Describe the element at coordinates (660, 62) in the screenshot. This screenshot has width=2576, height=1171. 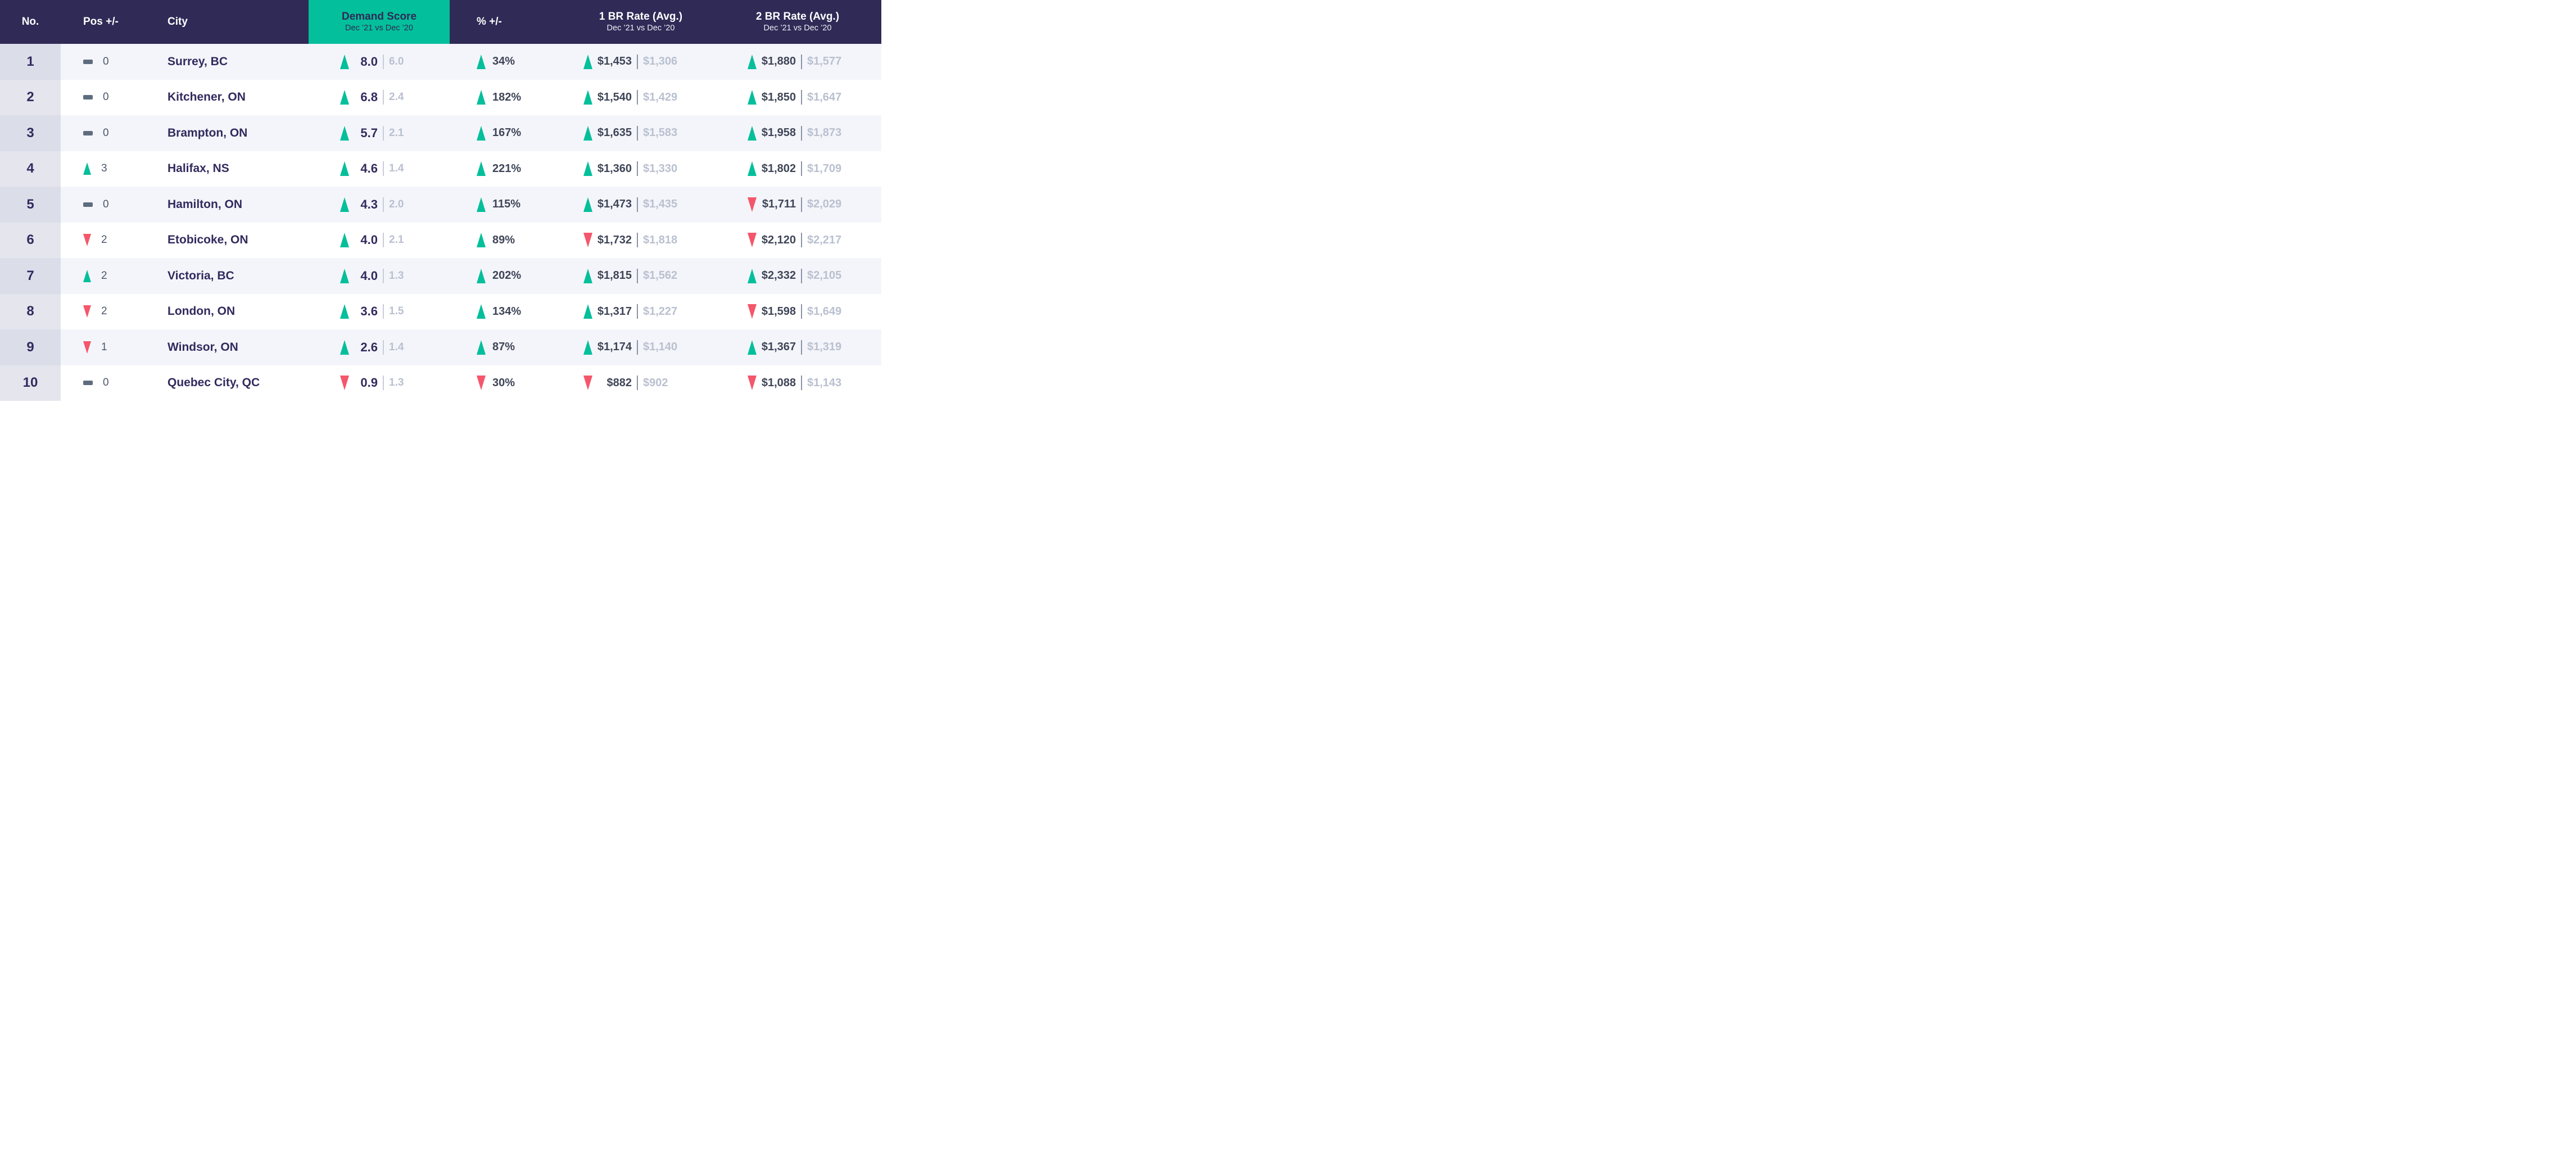
I see `one-br-previous: $1,306` at that location.